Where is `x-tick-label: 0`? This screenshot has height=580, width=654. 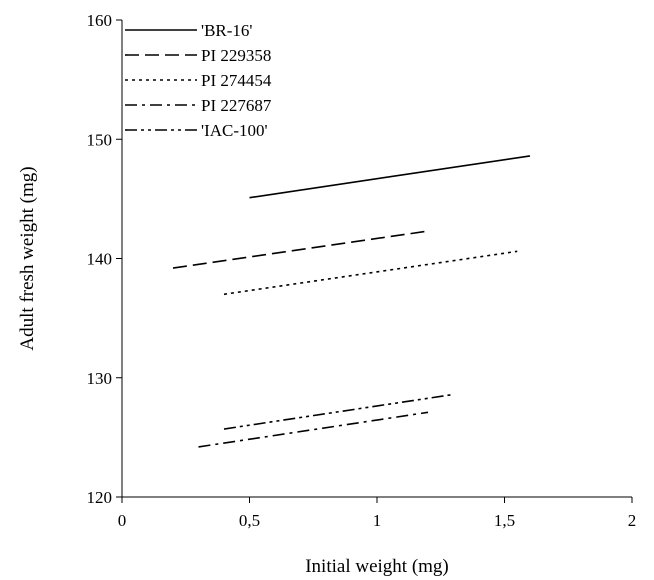
x-tick-label: 0 is located at coordinates (122, 520).